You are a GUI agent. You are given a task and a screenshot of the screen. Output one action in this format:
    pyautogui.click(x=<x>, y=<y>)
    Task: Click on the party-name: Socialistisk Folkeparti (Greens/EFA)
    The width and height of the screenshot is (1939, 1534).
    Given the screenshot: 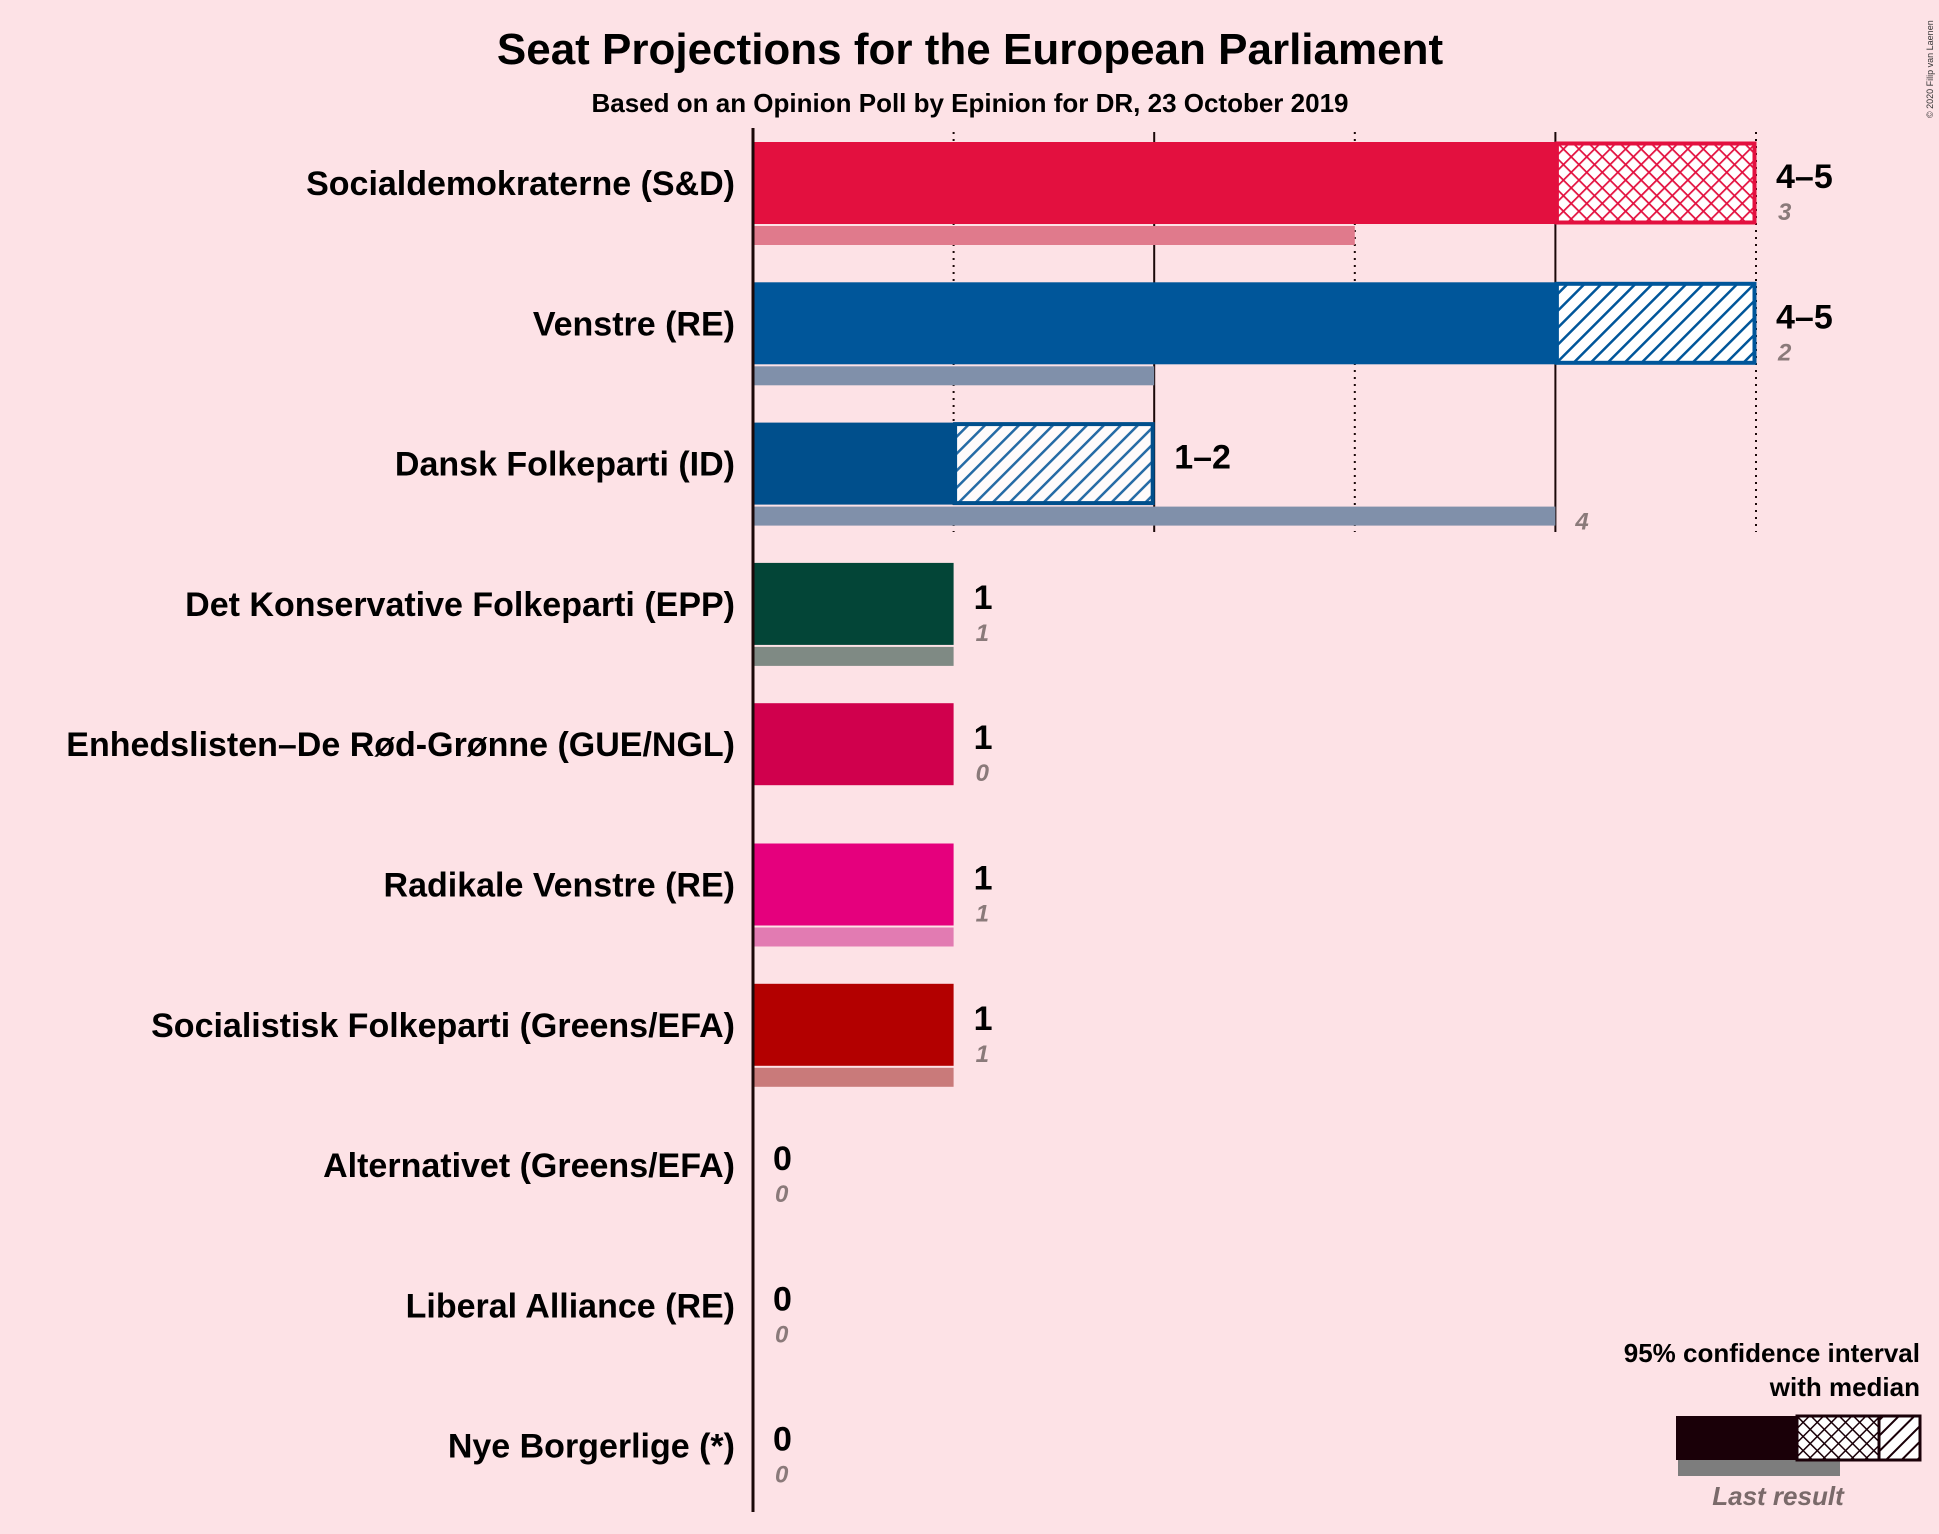 What is the action you would take?
    pyautogui.click(x=443, y=1026)
    